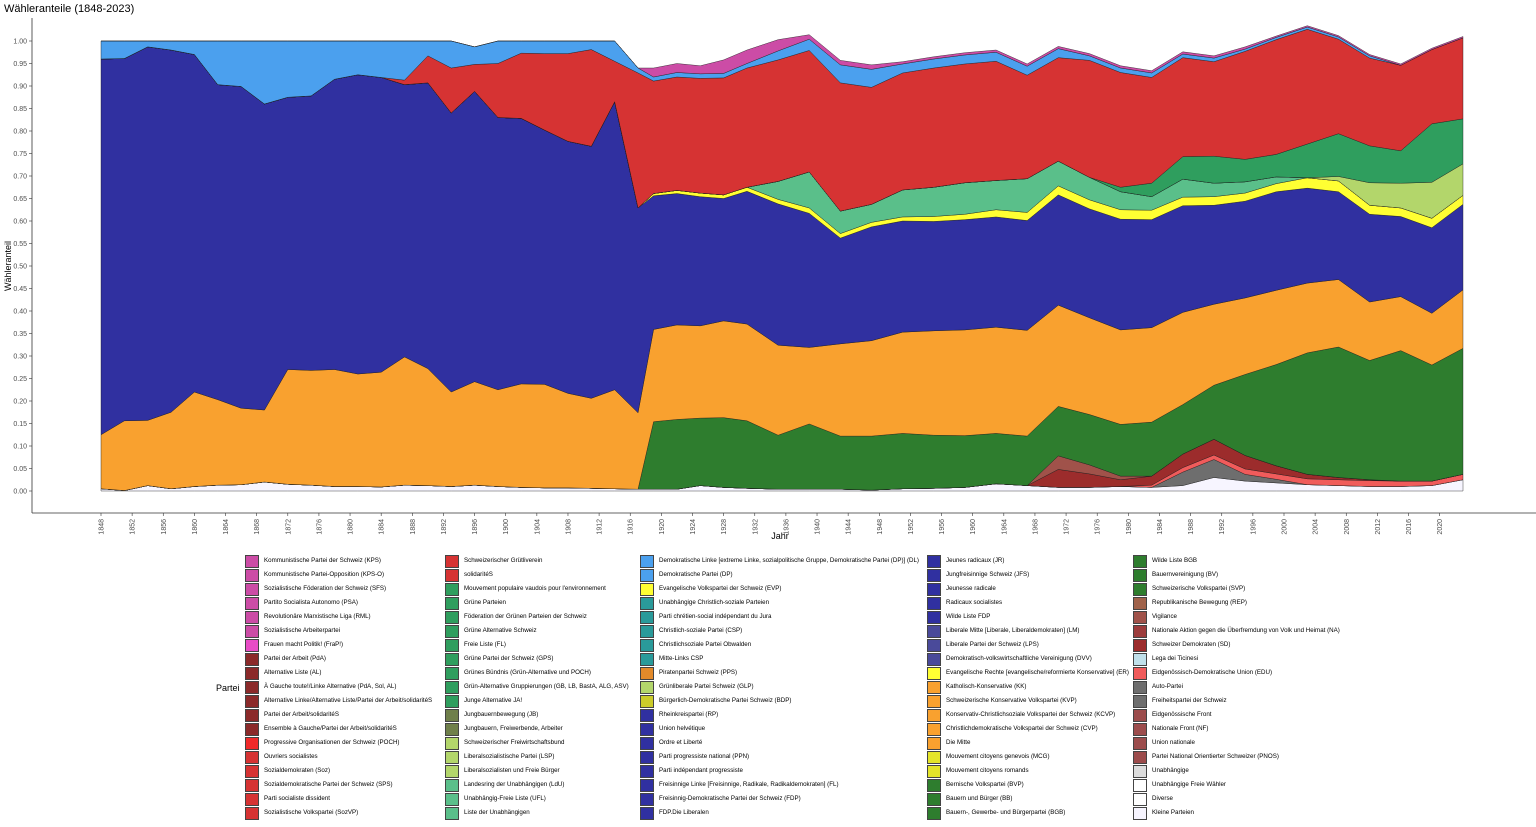 Image resolution: width=1536 pixels, height=827 pixels. I want to click on x-tick-label: 1972, so click(1067, 527).